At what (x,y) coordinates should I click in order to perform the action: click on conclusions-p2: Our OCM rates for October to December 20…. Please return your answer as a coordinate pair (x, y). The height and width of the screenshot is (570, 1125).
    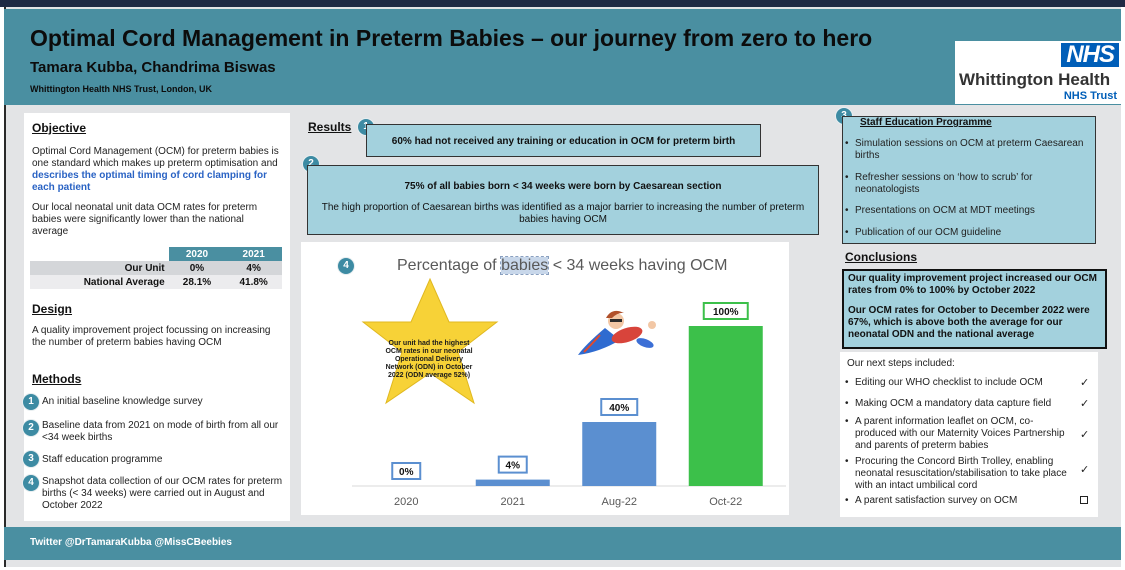
    Looking at the image, I should click on (969, 322).